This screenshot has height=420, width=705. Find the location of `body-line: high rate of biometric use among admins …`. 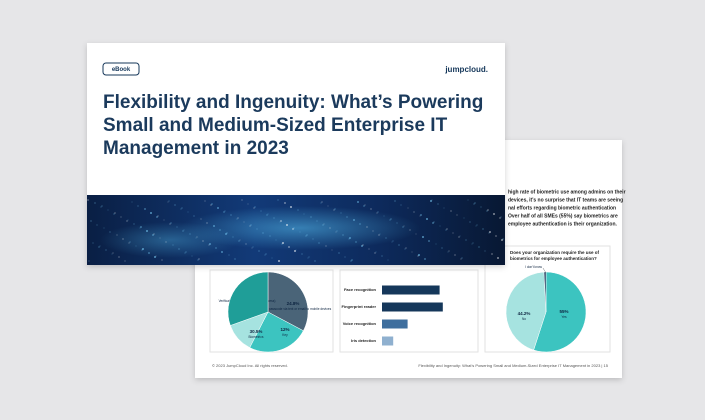

body-line: high rate of biometric use among admins … is located at coordinates (567, 192).